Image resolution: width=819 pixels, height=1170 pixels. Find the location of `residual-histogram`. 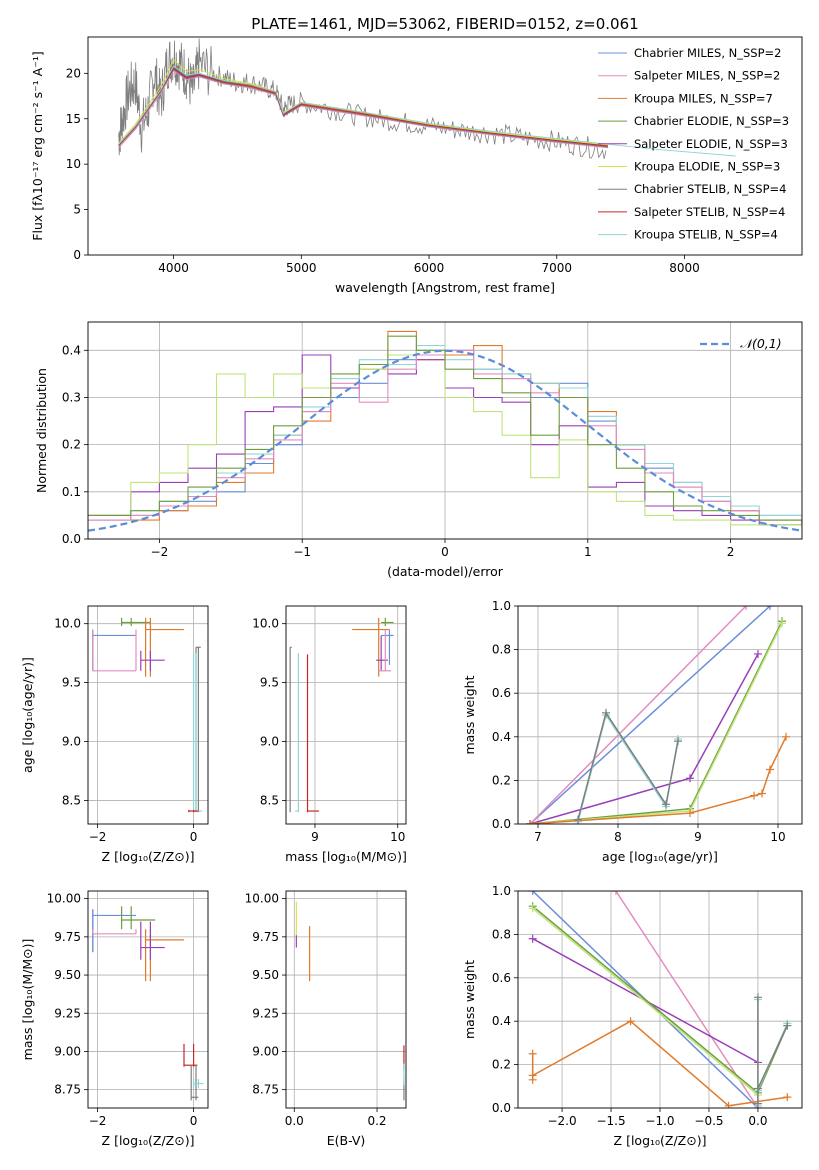

residual-histogram is located at coordinates (445, 430).